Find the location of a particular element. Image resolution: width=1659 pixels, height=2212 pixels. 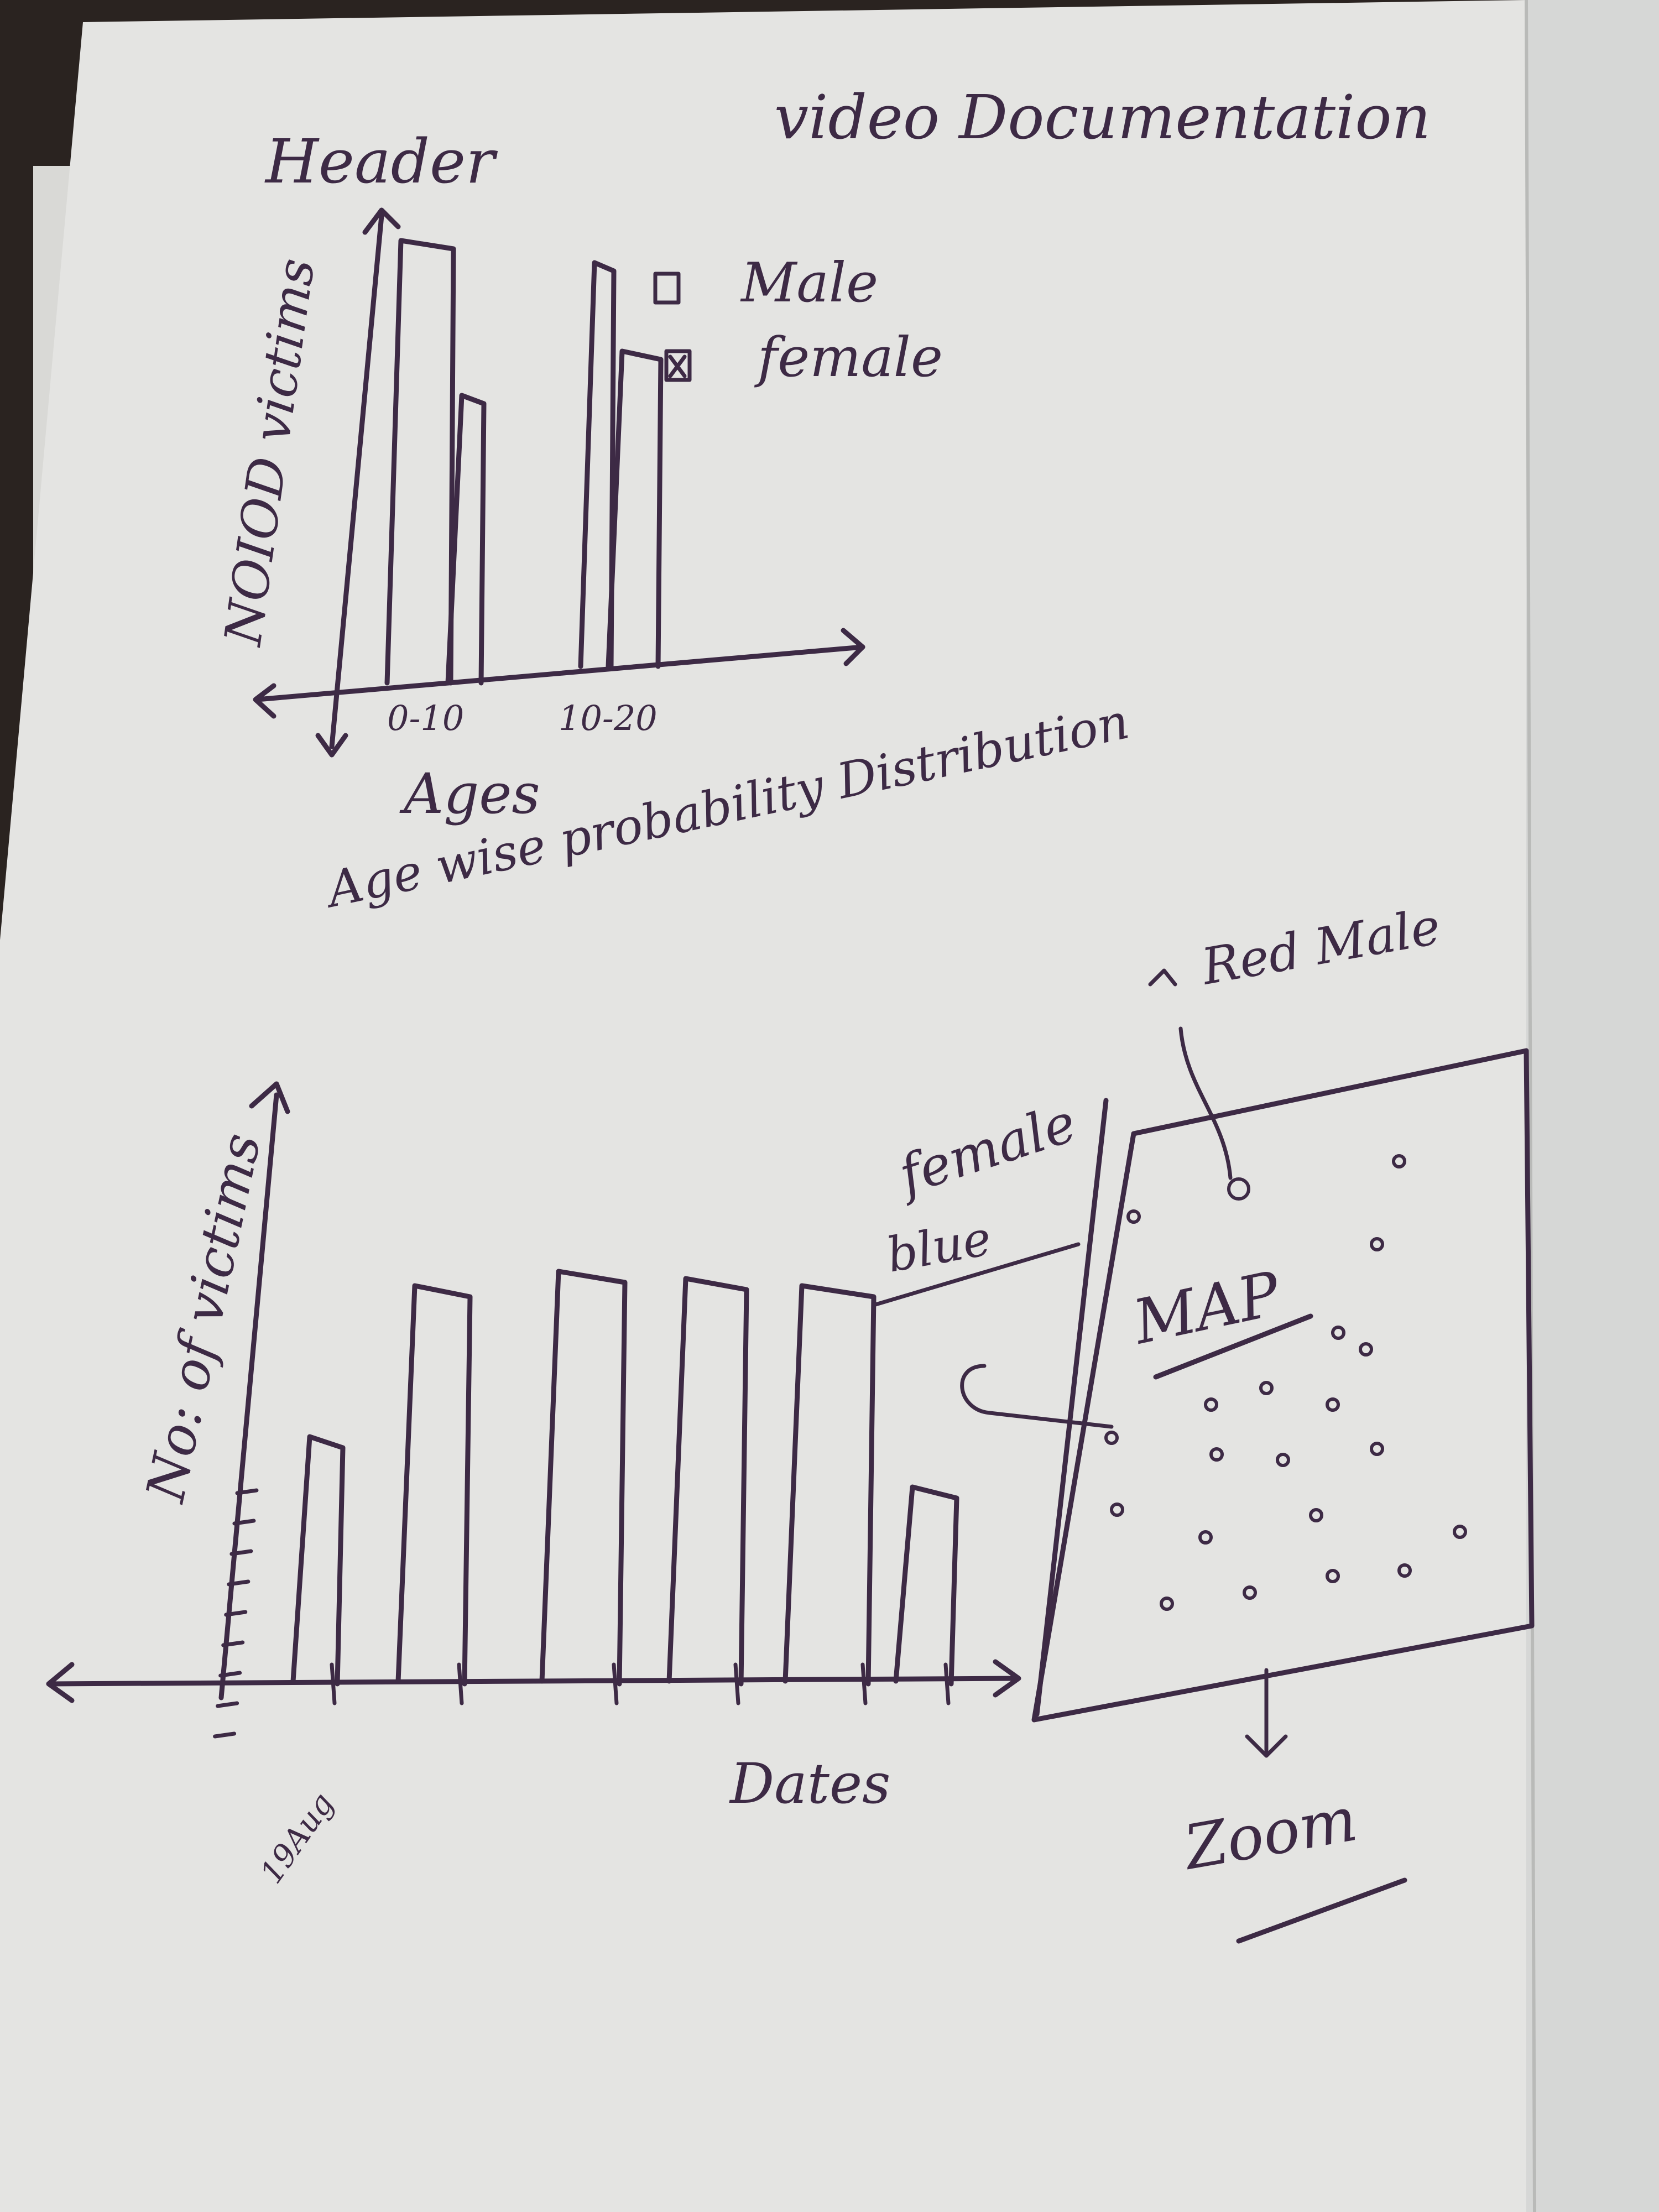

legend-female-swatch is located at coordinates (678, 365).